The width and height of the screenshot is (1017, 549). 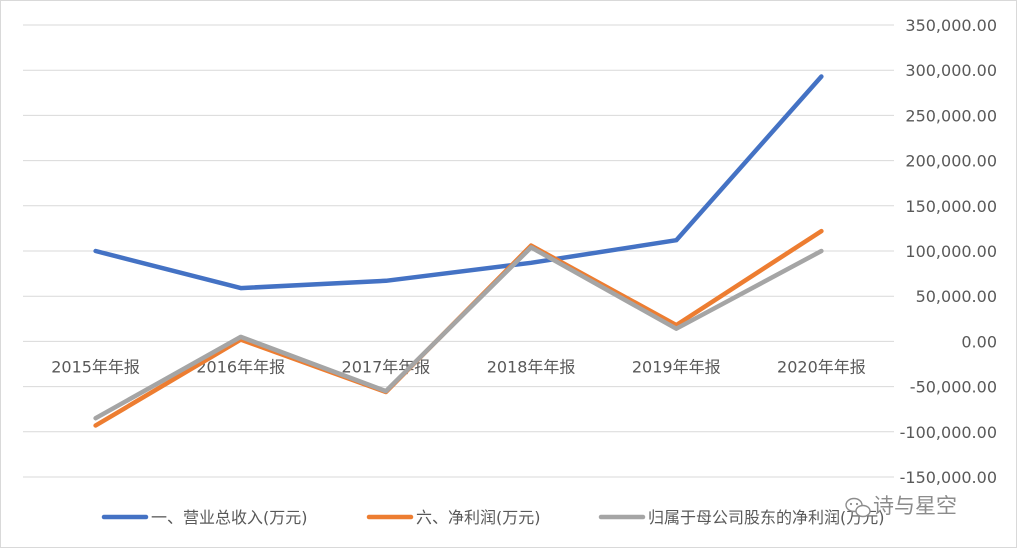 I want to click on y-tick-label: -150,000.00, so click(x=948, y=477).